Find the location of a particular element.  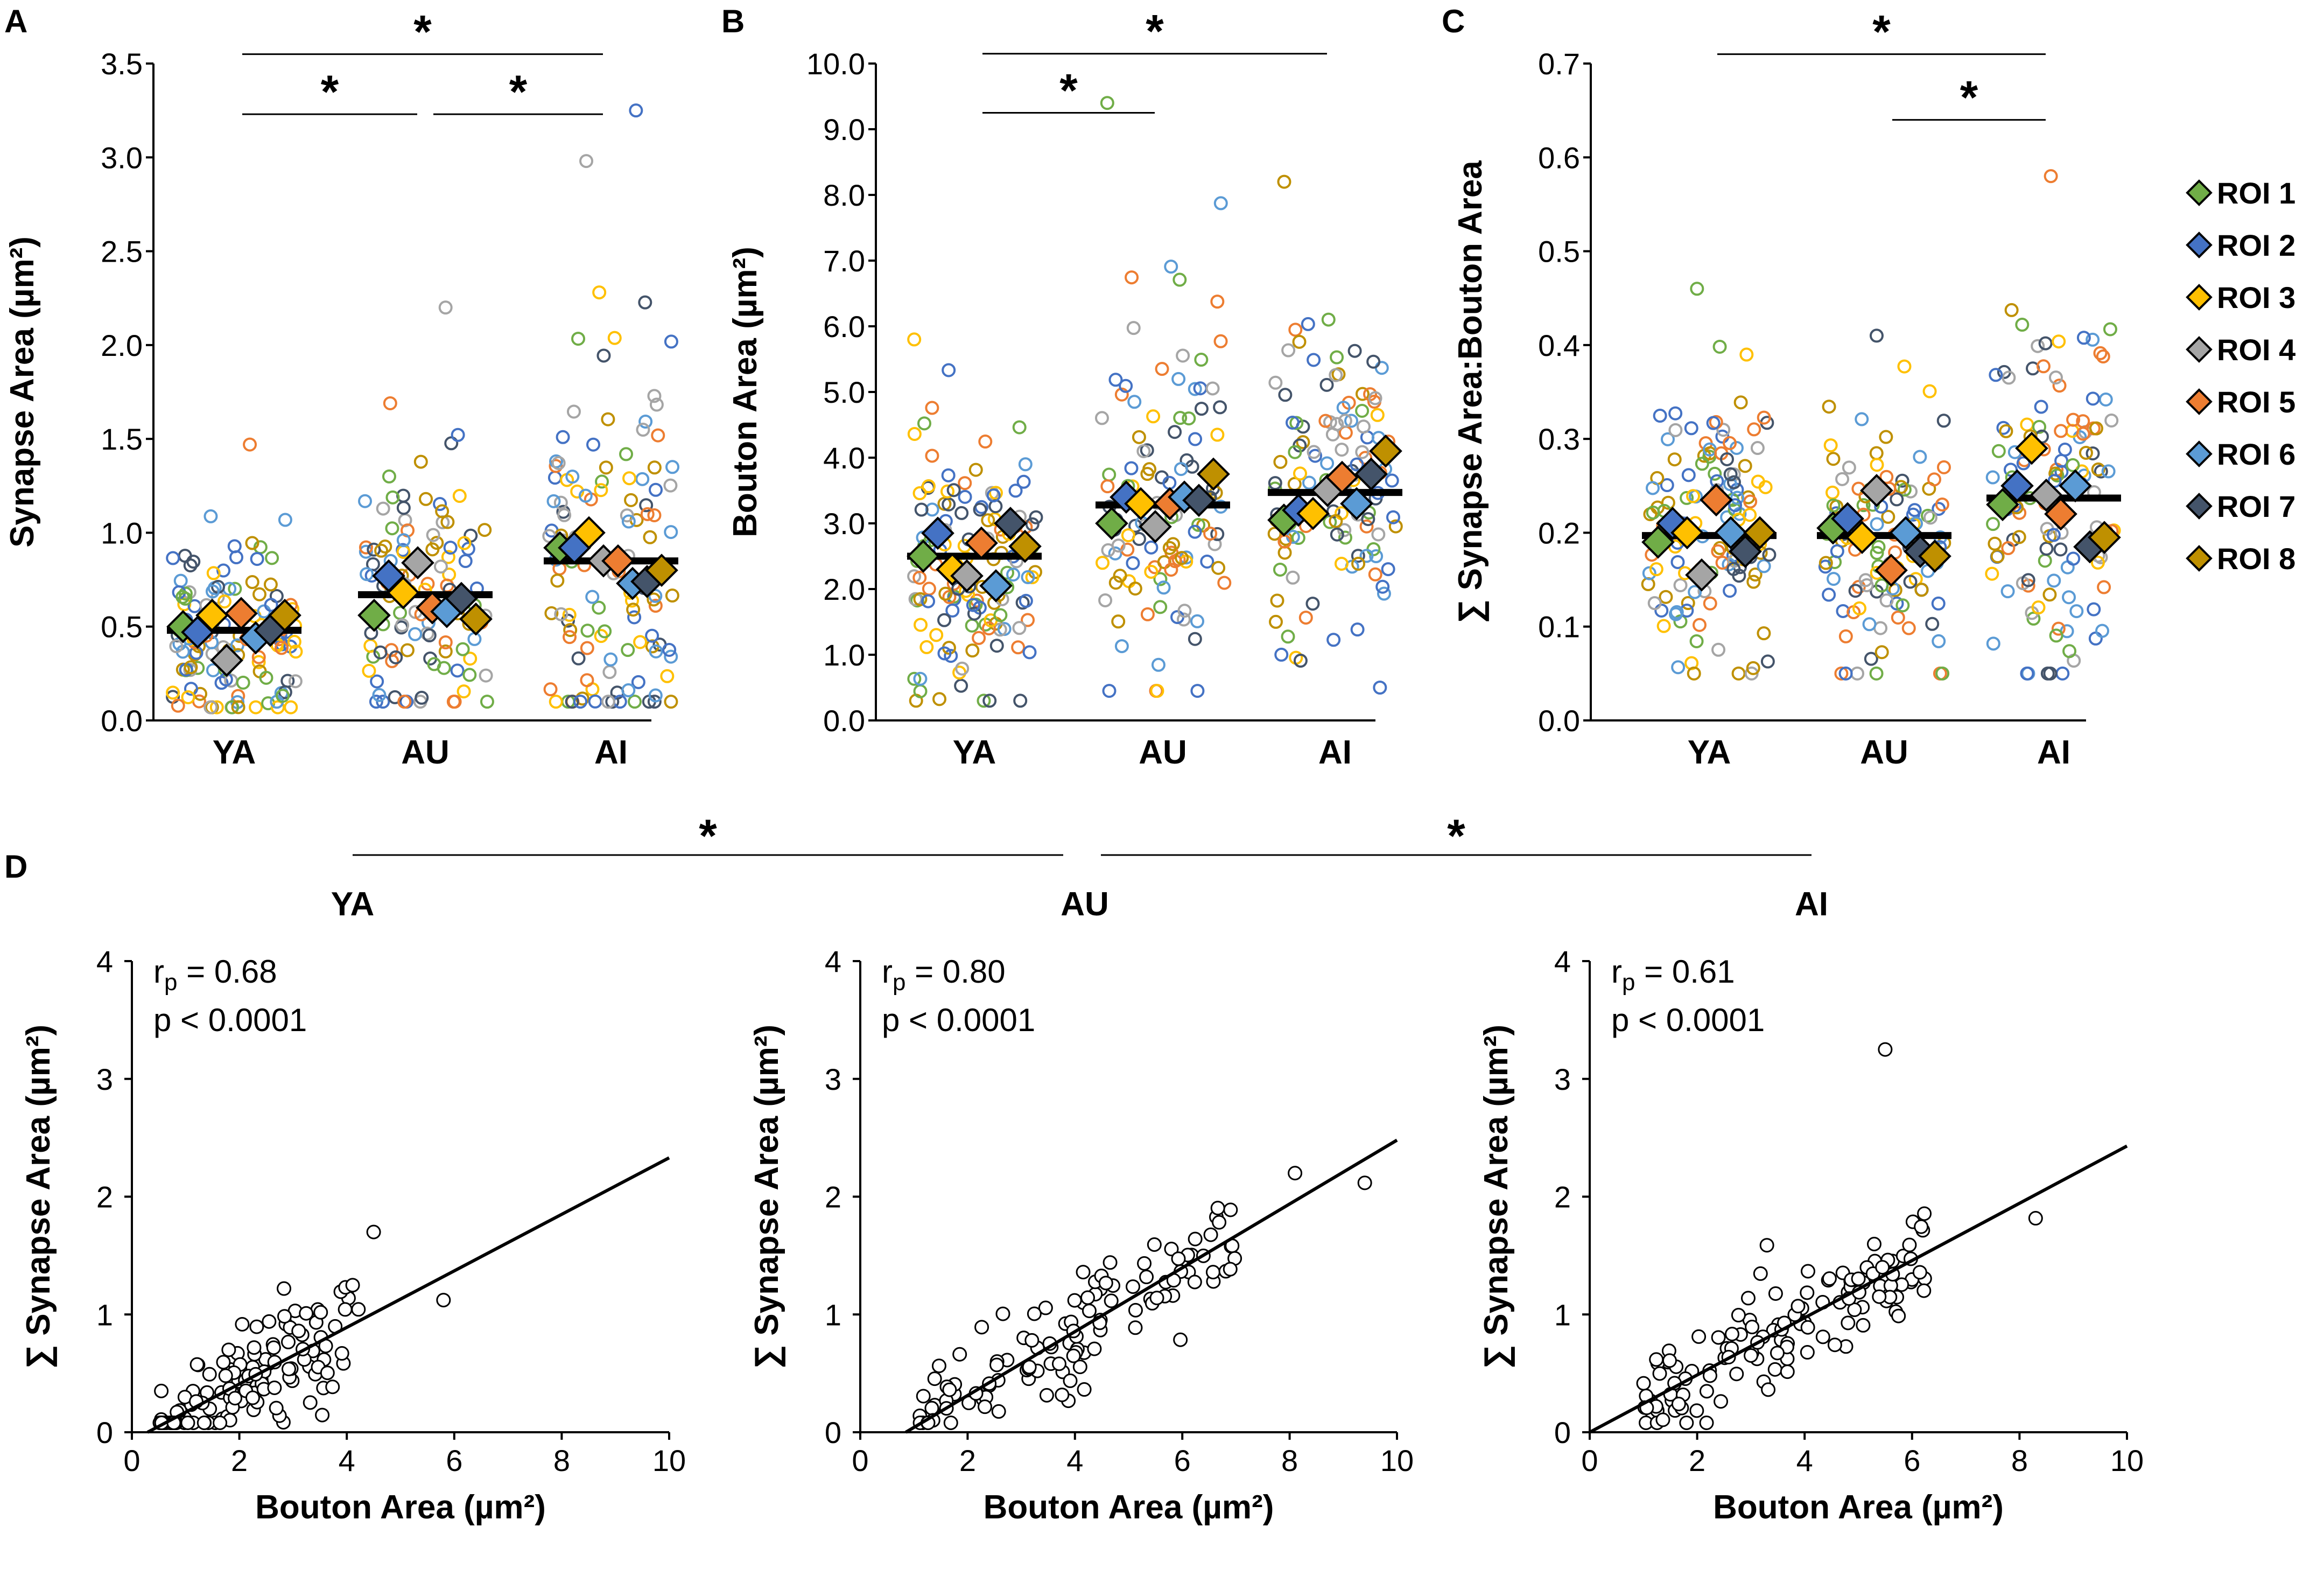

category-label-YA: YA is located at coordinates (1709, 752).